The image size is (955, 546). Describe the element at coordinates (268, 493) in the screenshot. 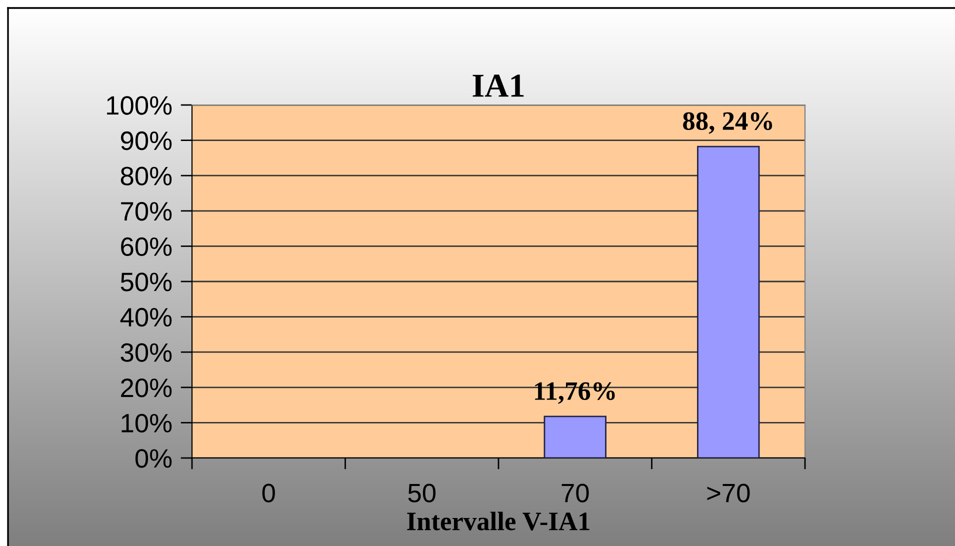

I see `x-tick-label: 0` at that location.